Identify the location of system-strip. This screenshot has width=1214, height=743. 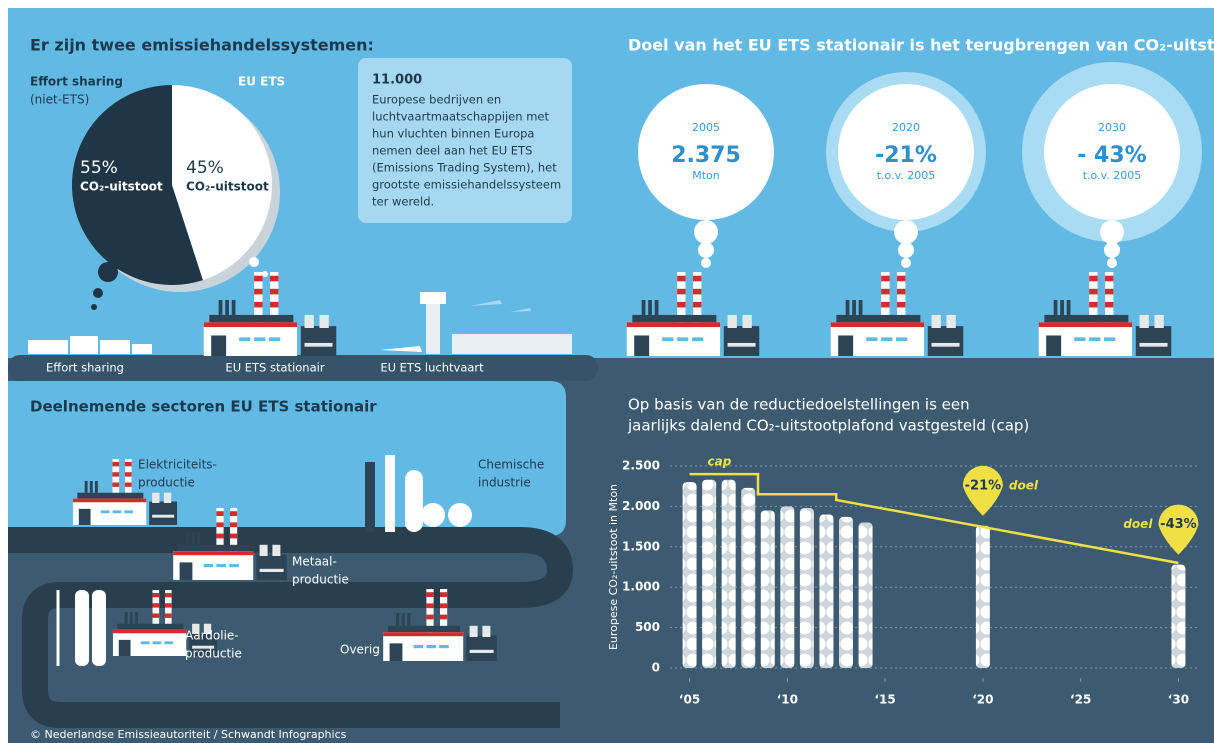
(303, 368).